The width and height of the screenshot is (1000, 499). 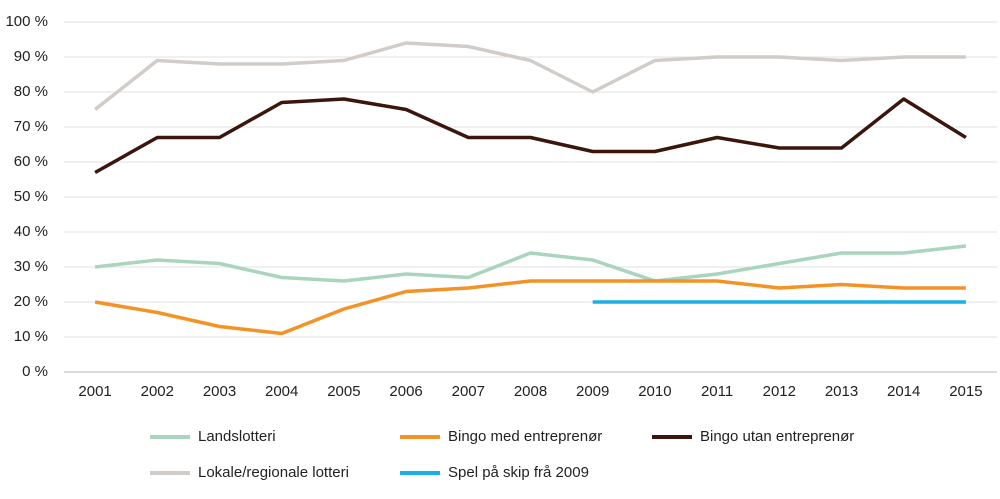 What do you see at coordinates (717, 391) in the screenshot?
I see `x-tick-label: 2011` at bounding box center [717, 391].